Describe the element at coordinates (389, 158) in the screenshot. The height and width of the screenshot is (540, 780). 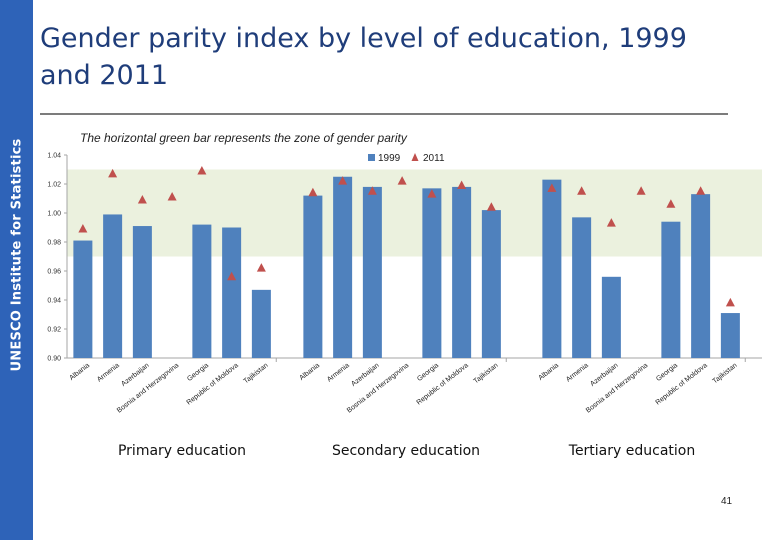
I see `legend-label-1999: 1999` at that location.